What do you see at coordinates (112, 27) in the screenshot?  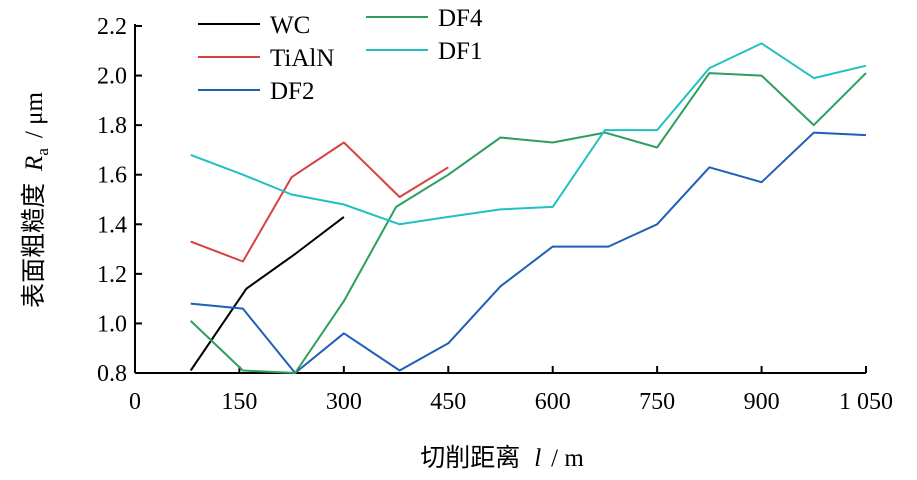 I see `y-tick-label: 2.2` at bounding box center [112, 27].